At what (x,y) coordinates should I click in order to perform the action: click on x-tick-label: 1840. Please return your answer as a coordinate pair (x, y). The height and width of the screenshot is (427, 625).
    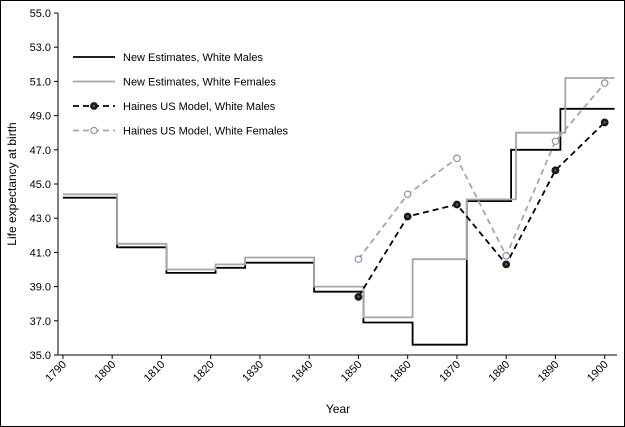
    Looking at the image, I should click on (303, 372).